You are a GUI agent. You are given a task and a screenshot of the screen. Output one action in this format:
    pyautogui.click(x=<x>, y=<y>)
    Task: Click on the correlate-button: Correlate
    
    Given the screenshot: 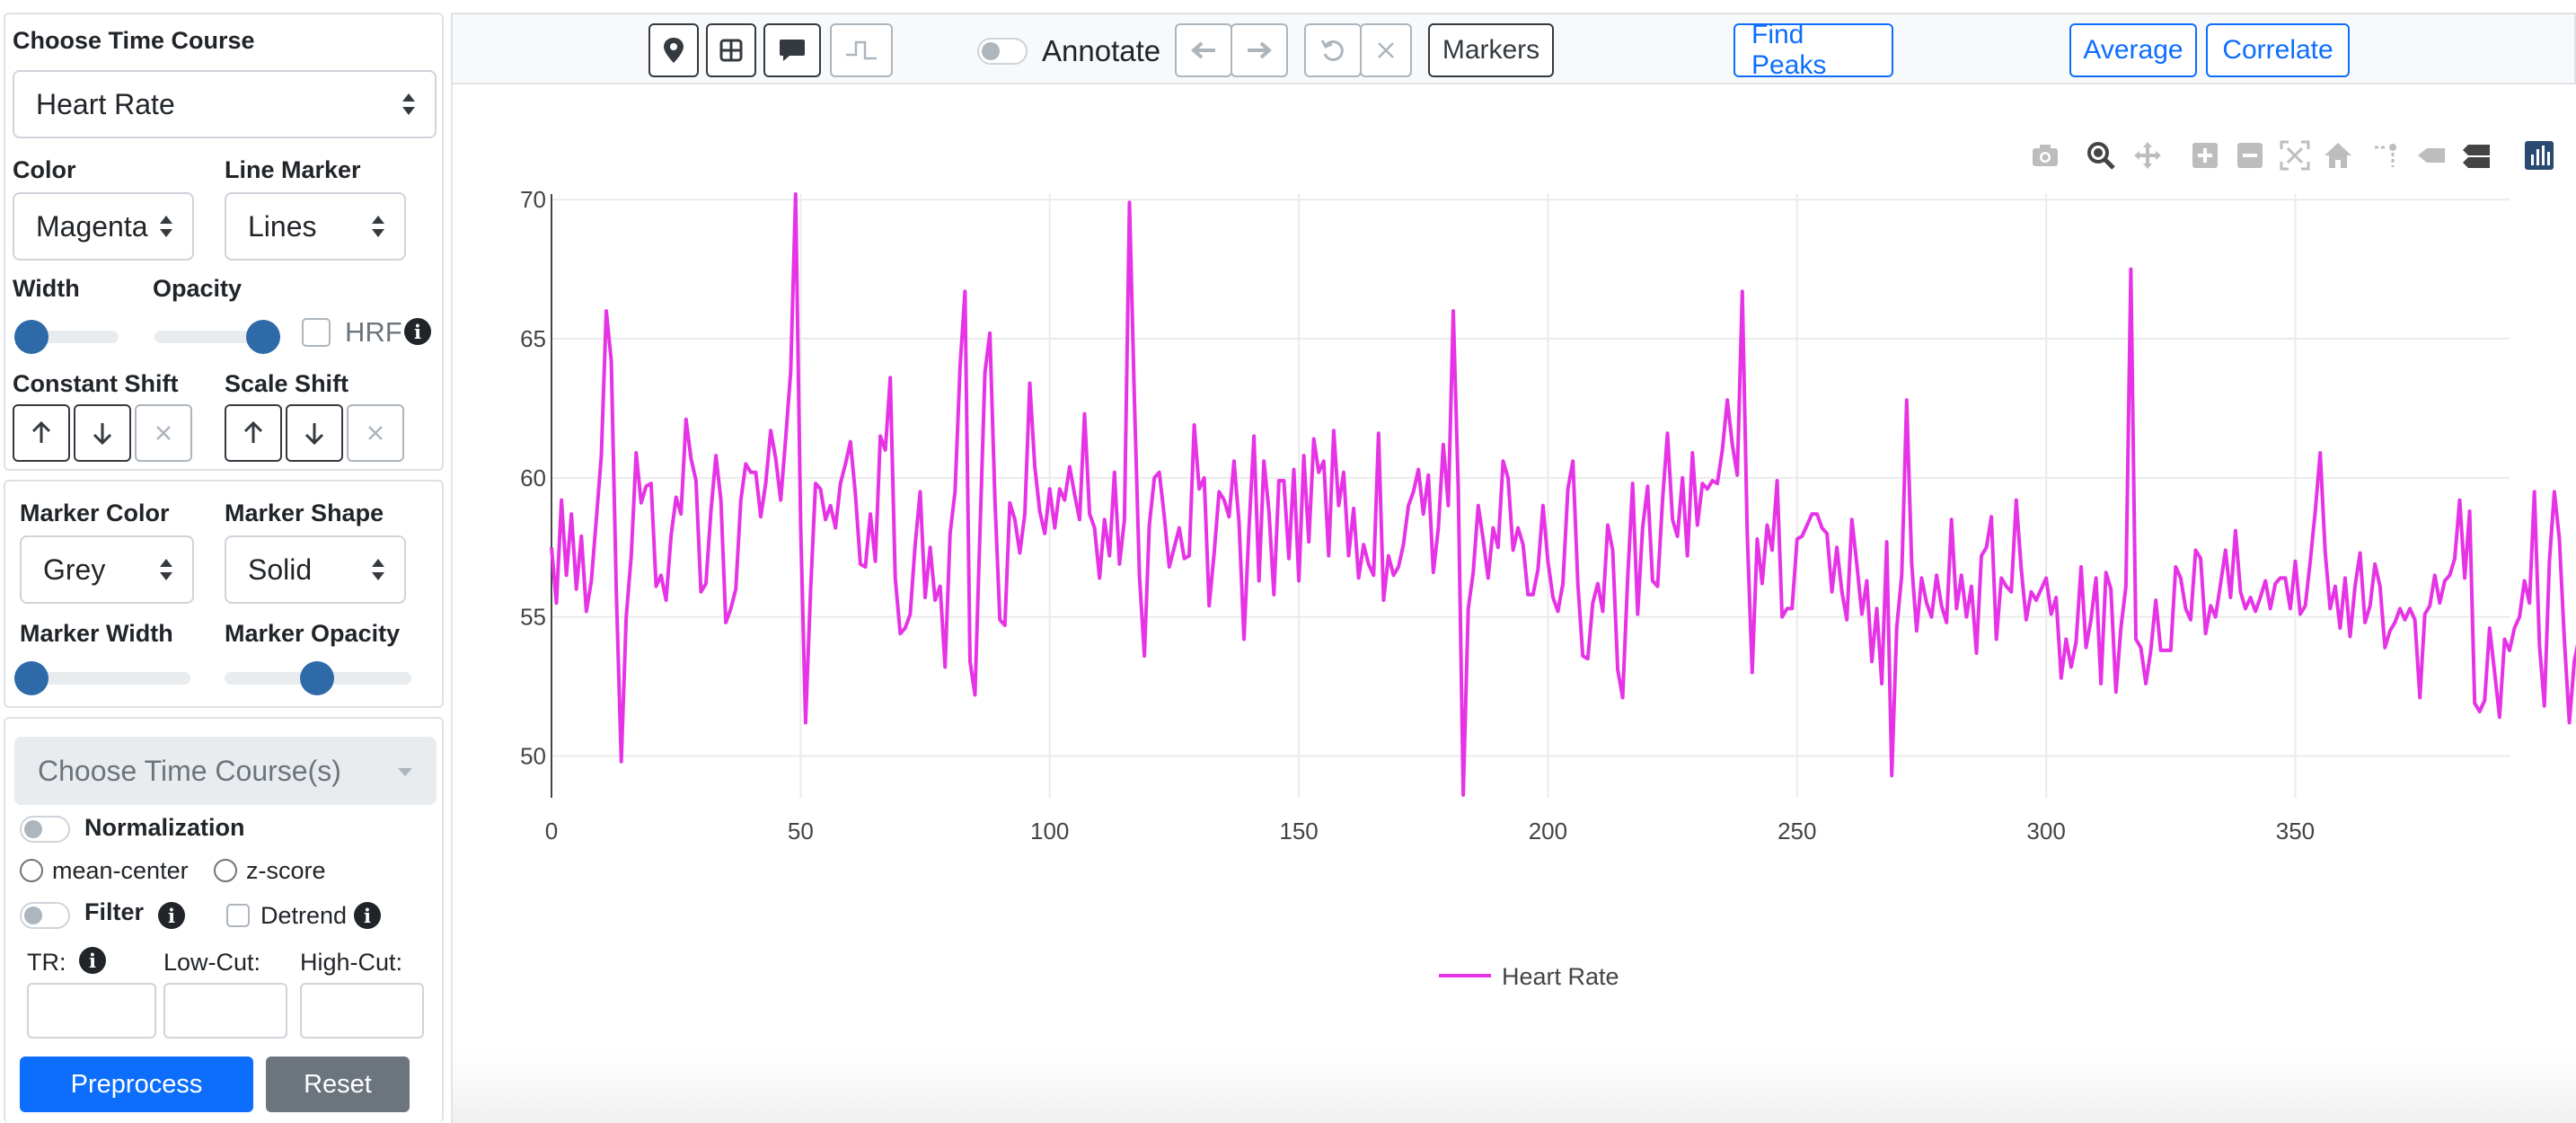 What is the action you would take?
    pyautogui.click(x=2278, y=50)
    